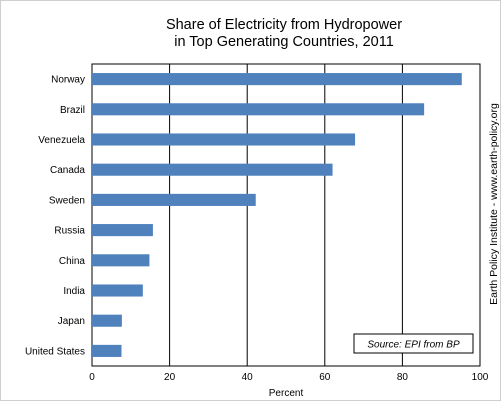 This screenshot has height=401, width=501. Describe the element at coordinates (68, 80) in the screenshot. I see `category-label: Norway` at that location.